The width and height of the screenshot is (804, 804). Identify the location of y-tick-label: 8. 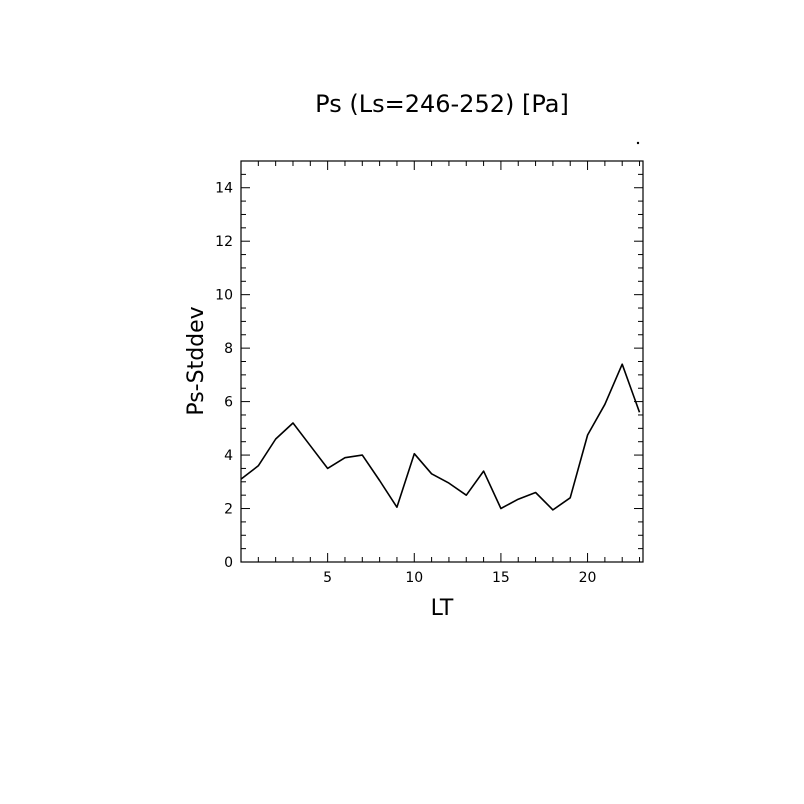
(228, 349).